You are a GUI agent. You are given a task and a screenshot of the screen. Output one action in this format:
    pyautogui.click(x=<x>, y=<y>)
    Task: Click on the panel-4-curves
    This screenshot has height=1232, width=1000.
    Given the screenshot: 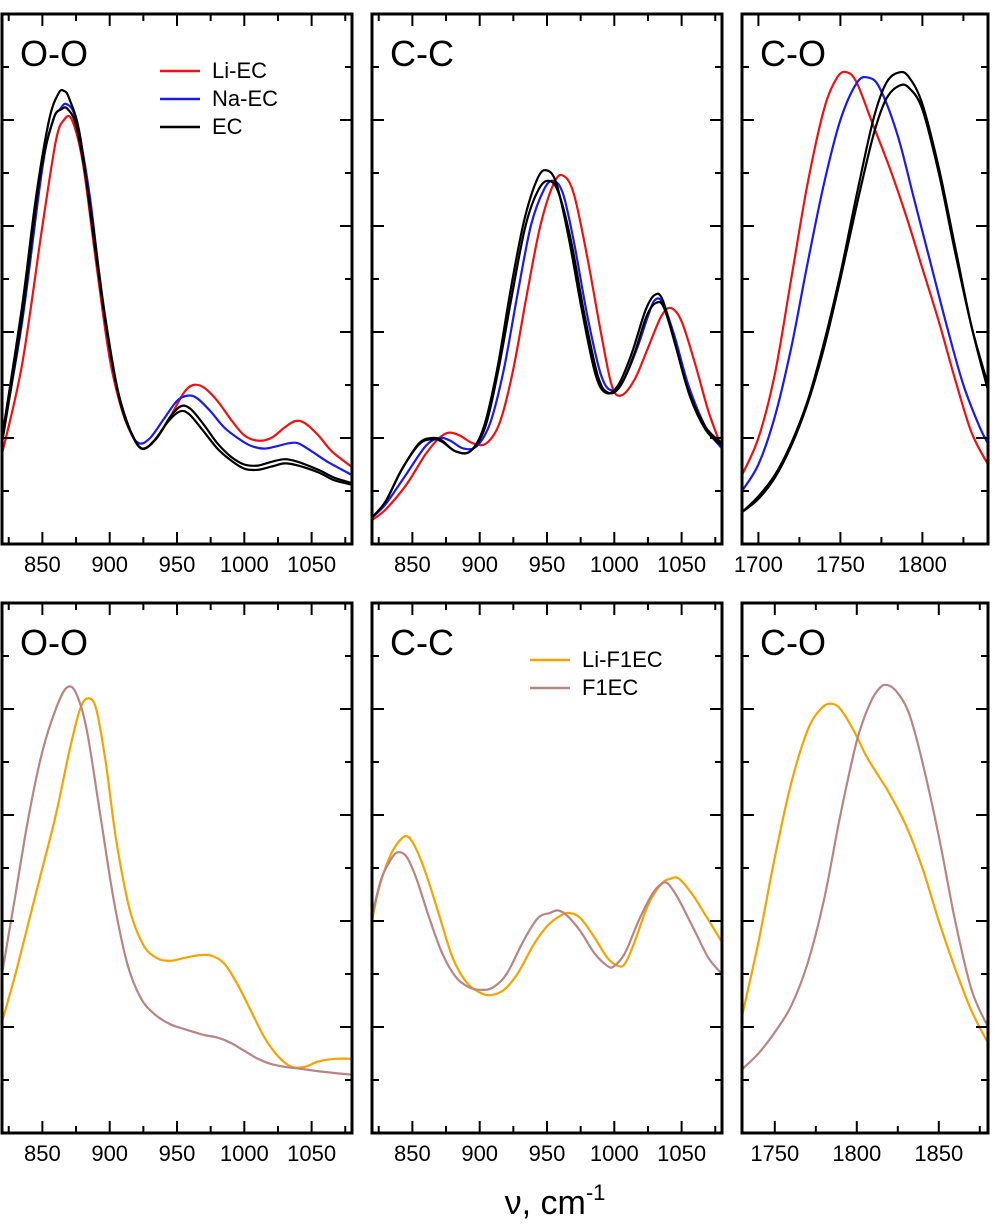 What is the action you would take?
    pyautogui.click(x=177, y=880)
    